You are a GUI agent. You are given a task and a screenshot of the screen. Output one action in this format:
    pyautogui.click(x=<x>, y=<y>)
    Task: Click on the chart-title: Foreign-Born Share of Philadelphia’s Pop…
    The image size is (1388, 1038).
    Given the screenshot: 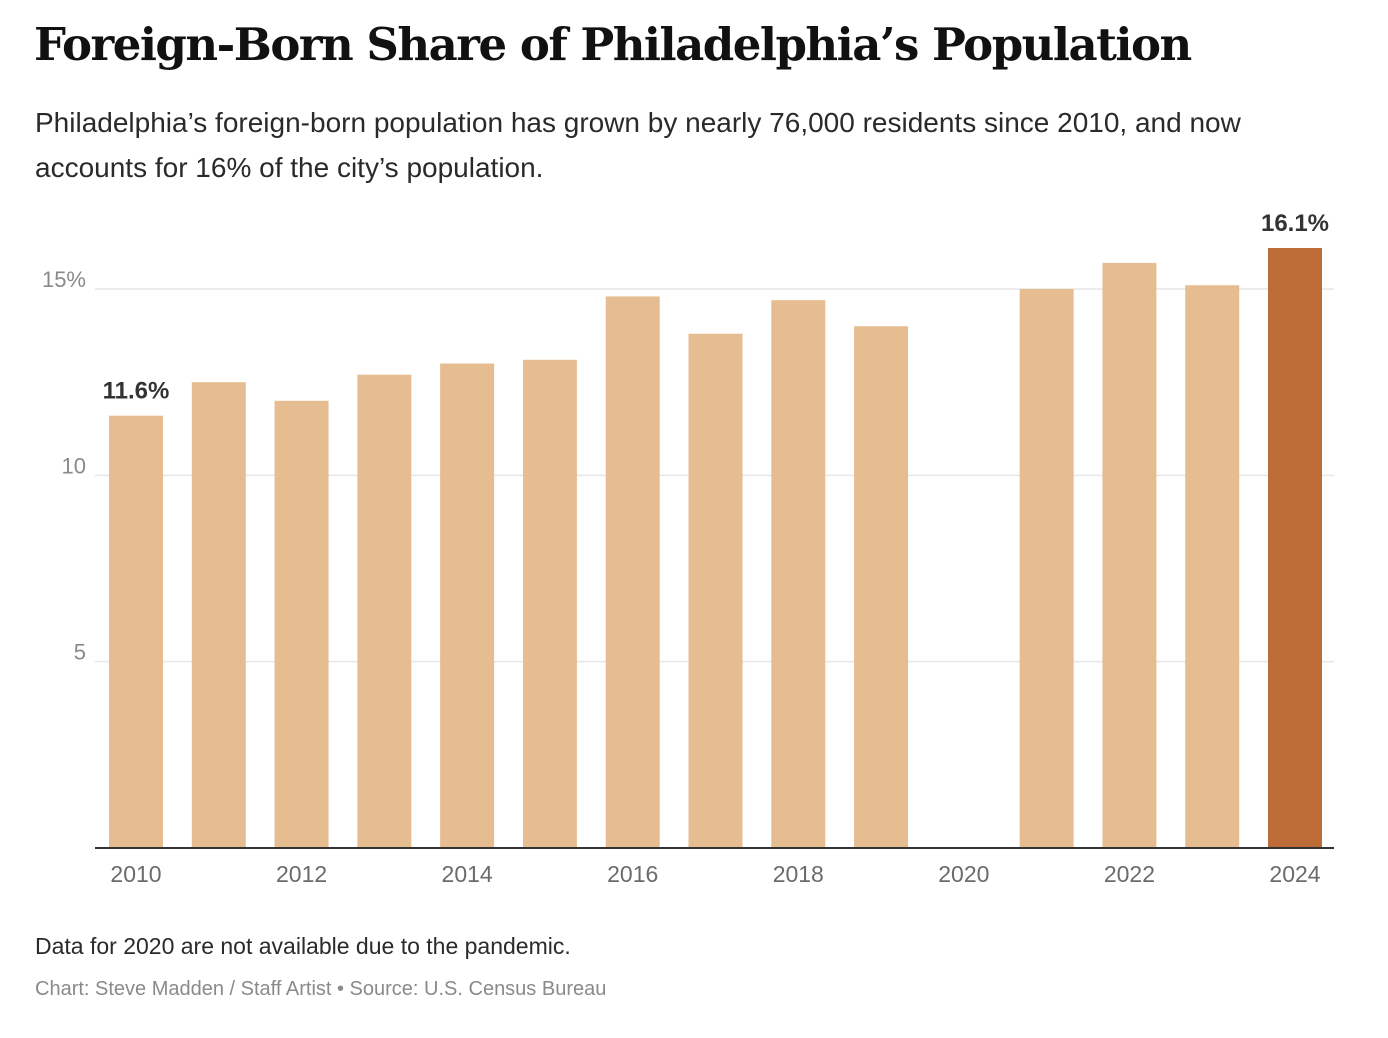 What is the action you would take?
    pyautogui.click(x=613, y=44)
    